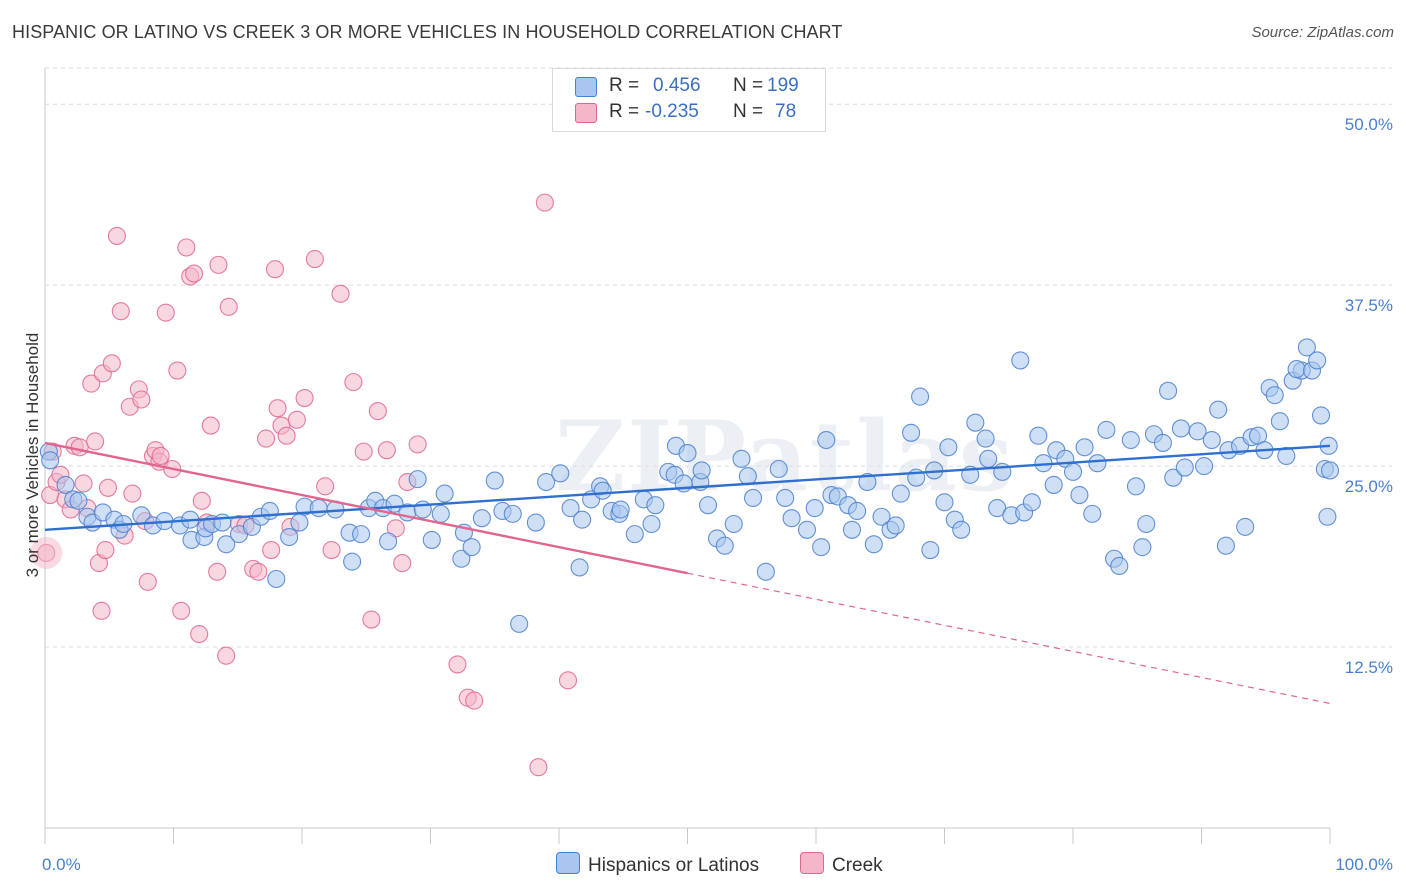  I want to click on bottom-legend-label-creek: Creek, so click(857, 865).